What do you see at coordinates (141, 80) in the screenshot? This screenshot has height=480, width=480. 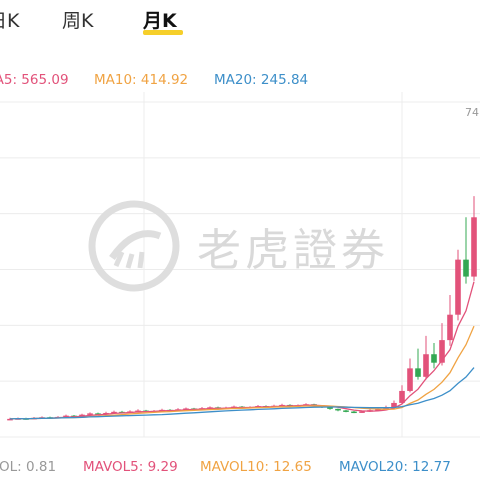 I see `ma10-value: MA10: 414.92` at bounding box center [141, 80].